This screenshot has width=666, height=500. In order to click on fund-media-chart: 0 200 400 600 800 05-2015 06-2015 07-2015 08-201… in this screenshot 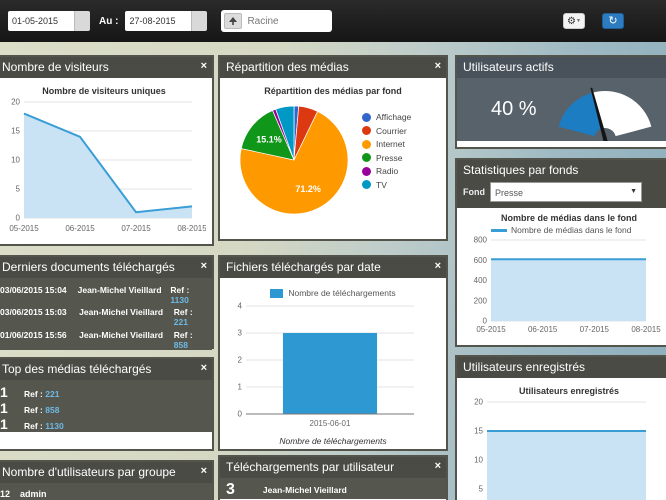, I will do `click(568, 285)`.